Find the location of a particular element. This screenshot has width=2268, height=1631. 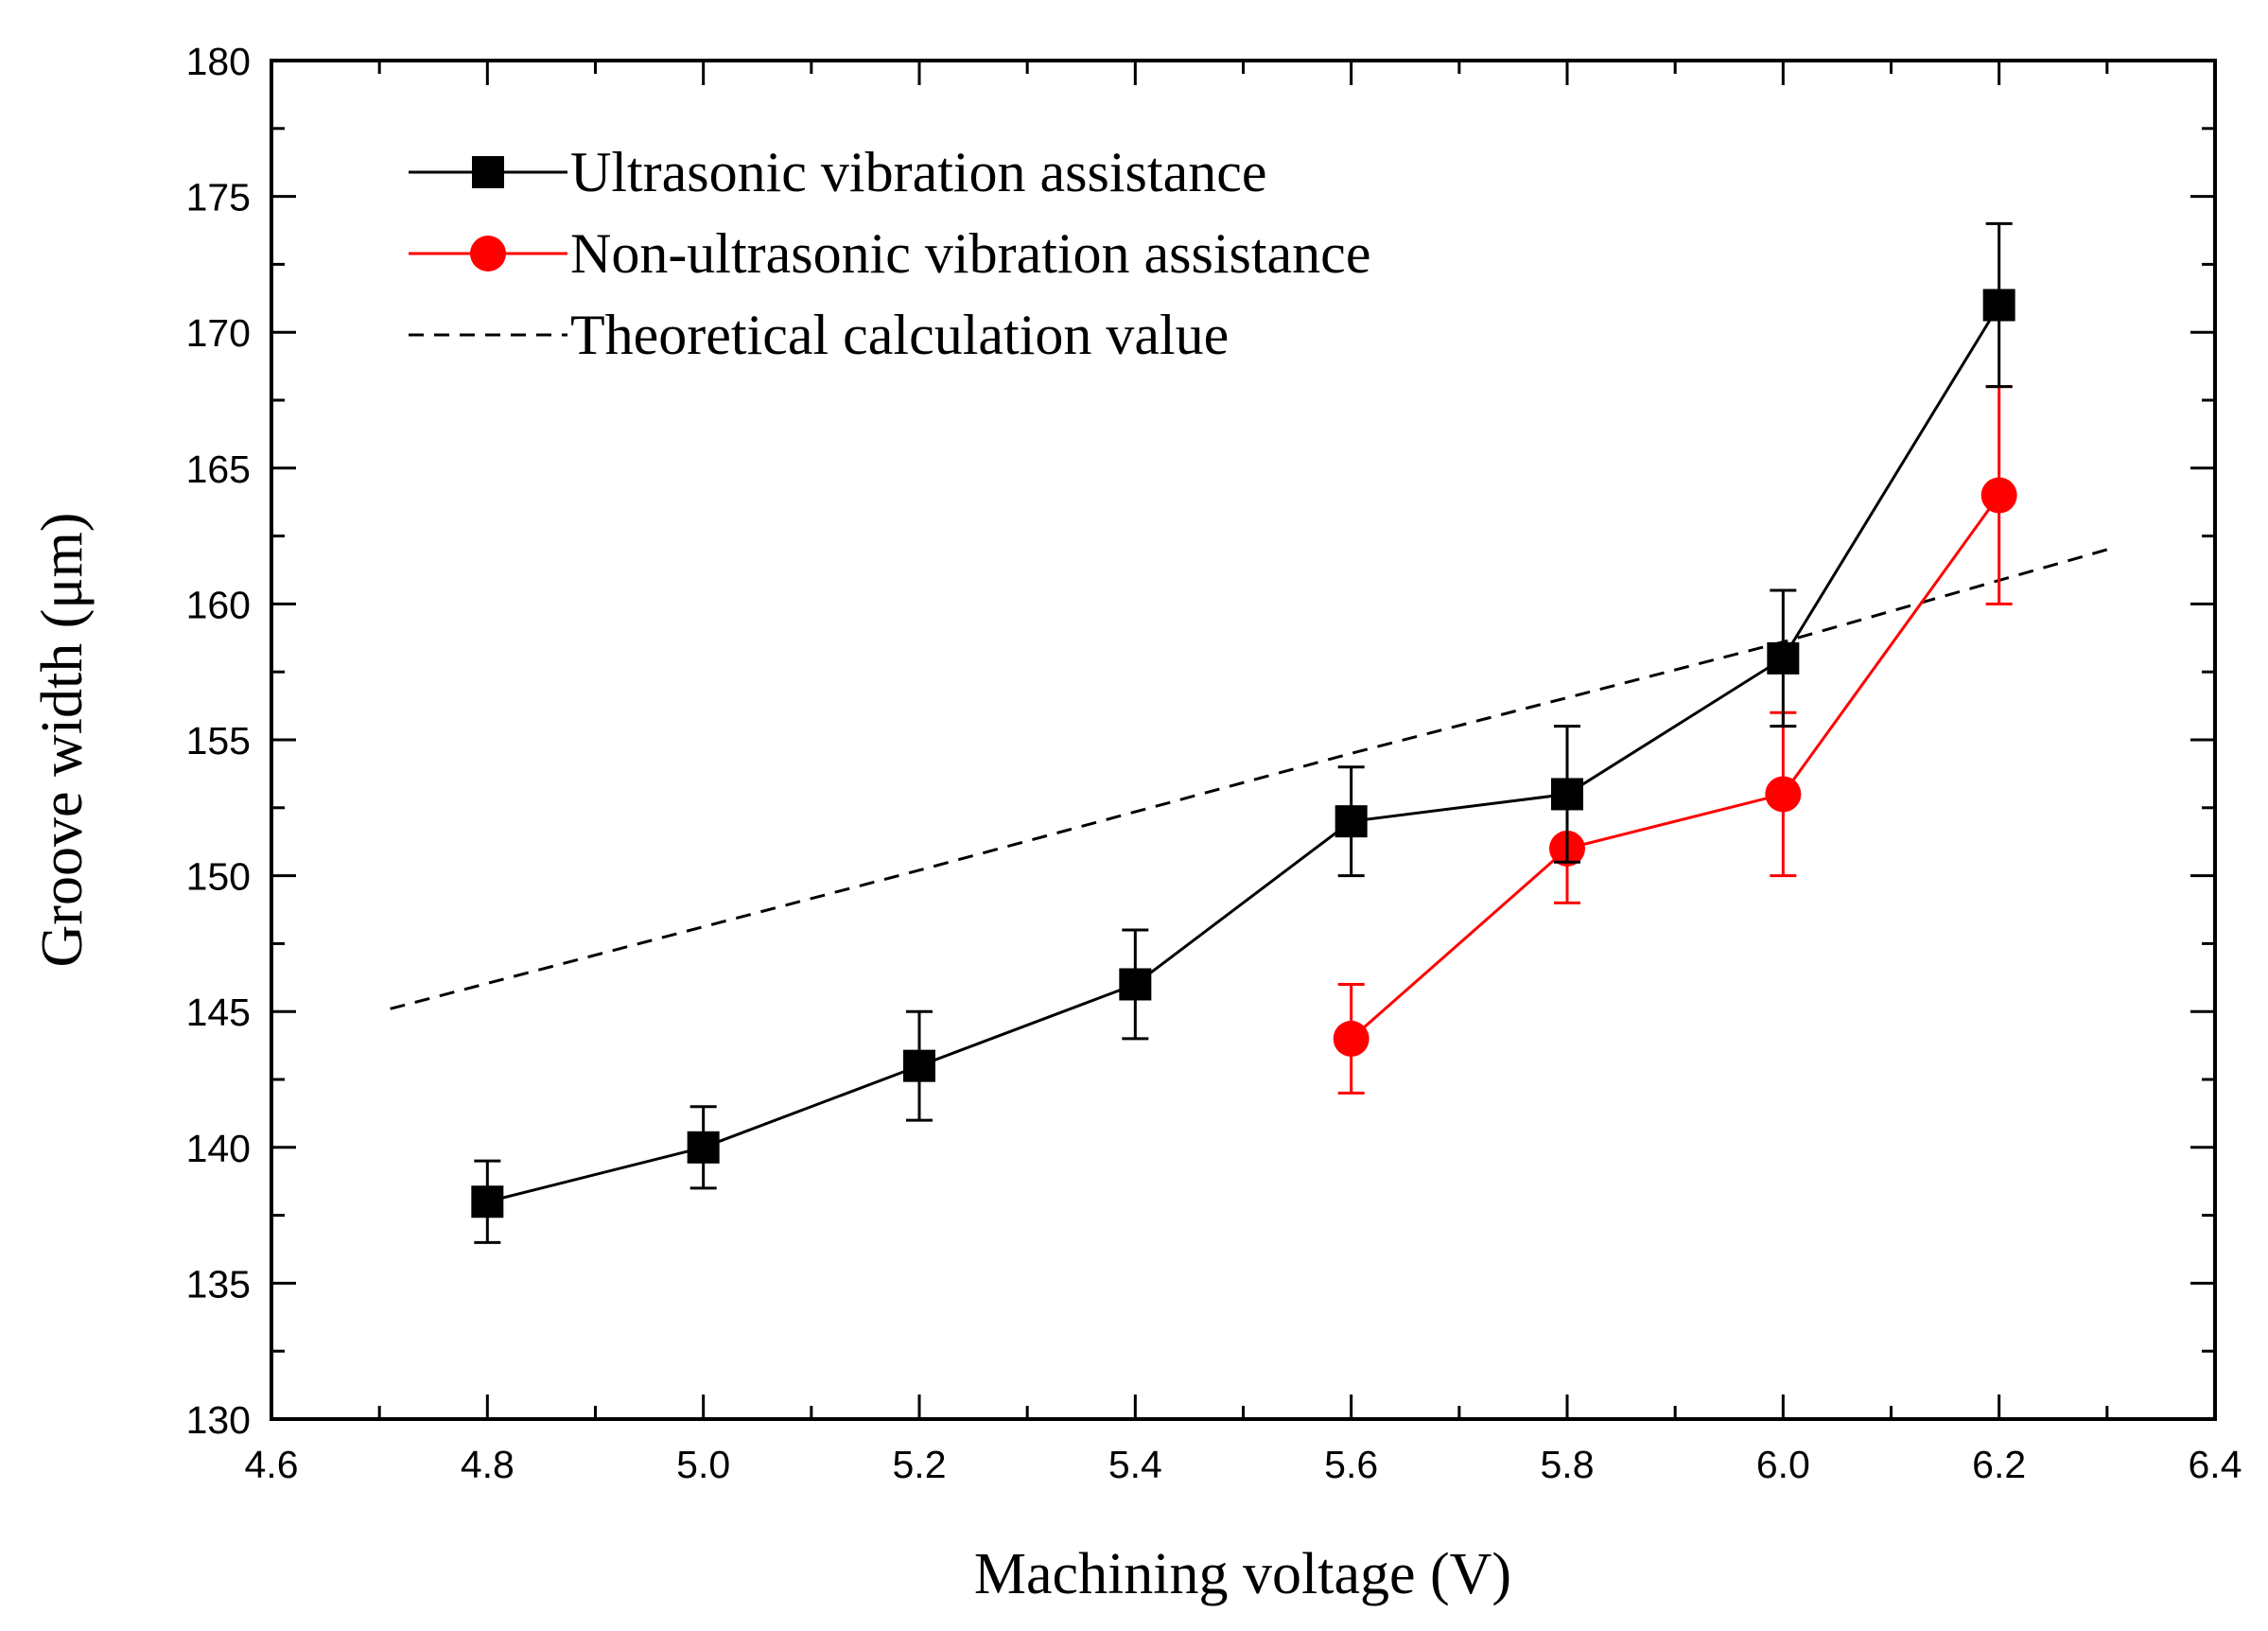

y-tick-label: 135 is located at coordinates (218, 1284).